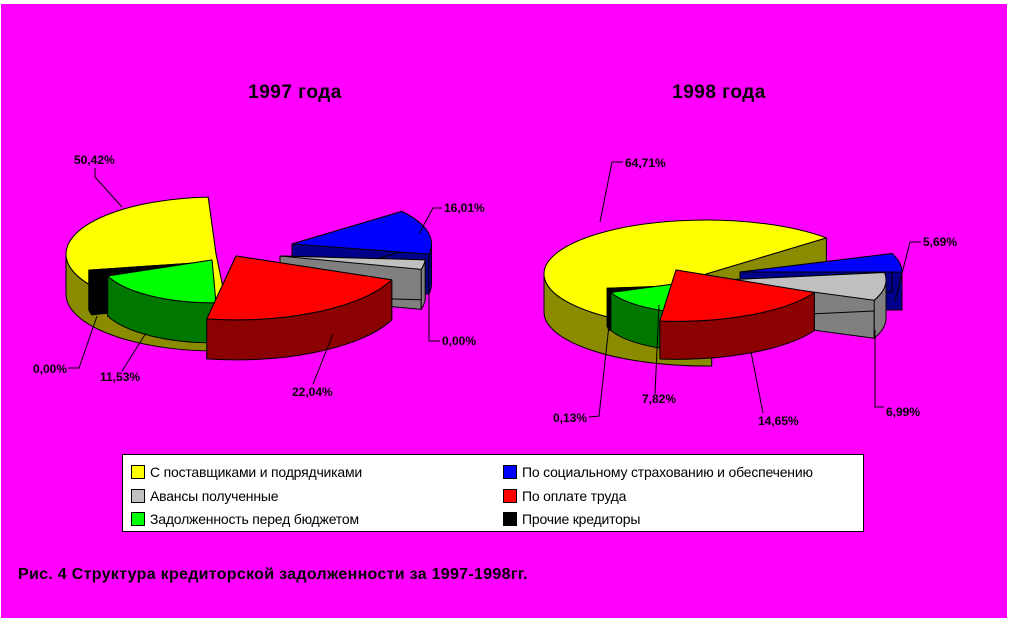 The height and width of the screenshot is (629, 1011). I want to click on slice-percentage-label: 16,01%, so click(464, 208).